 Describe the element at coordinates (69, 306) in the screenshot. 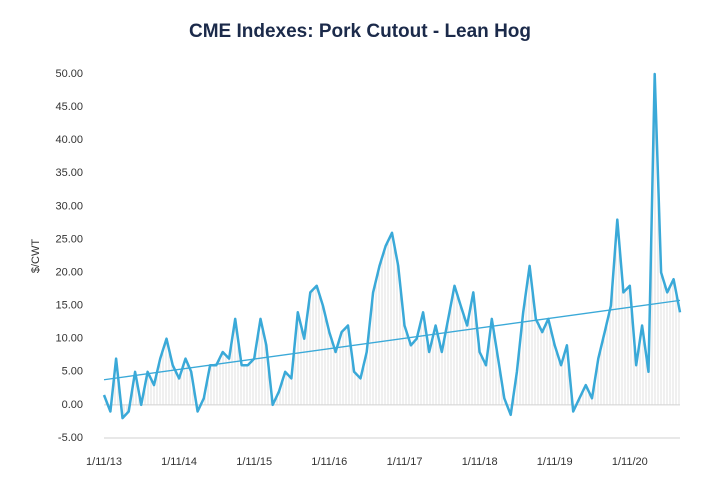

I see `y-tick-label: 15.00` at that location.